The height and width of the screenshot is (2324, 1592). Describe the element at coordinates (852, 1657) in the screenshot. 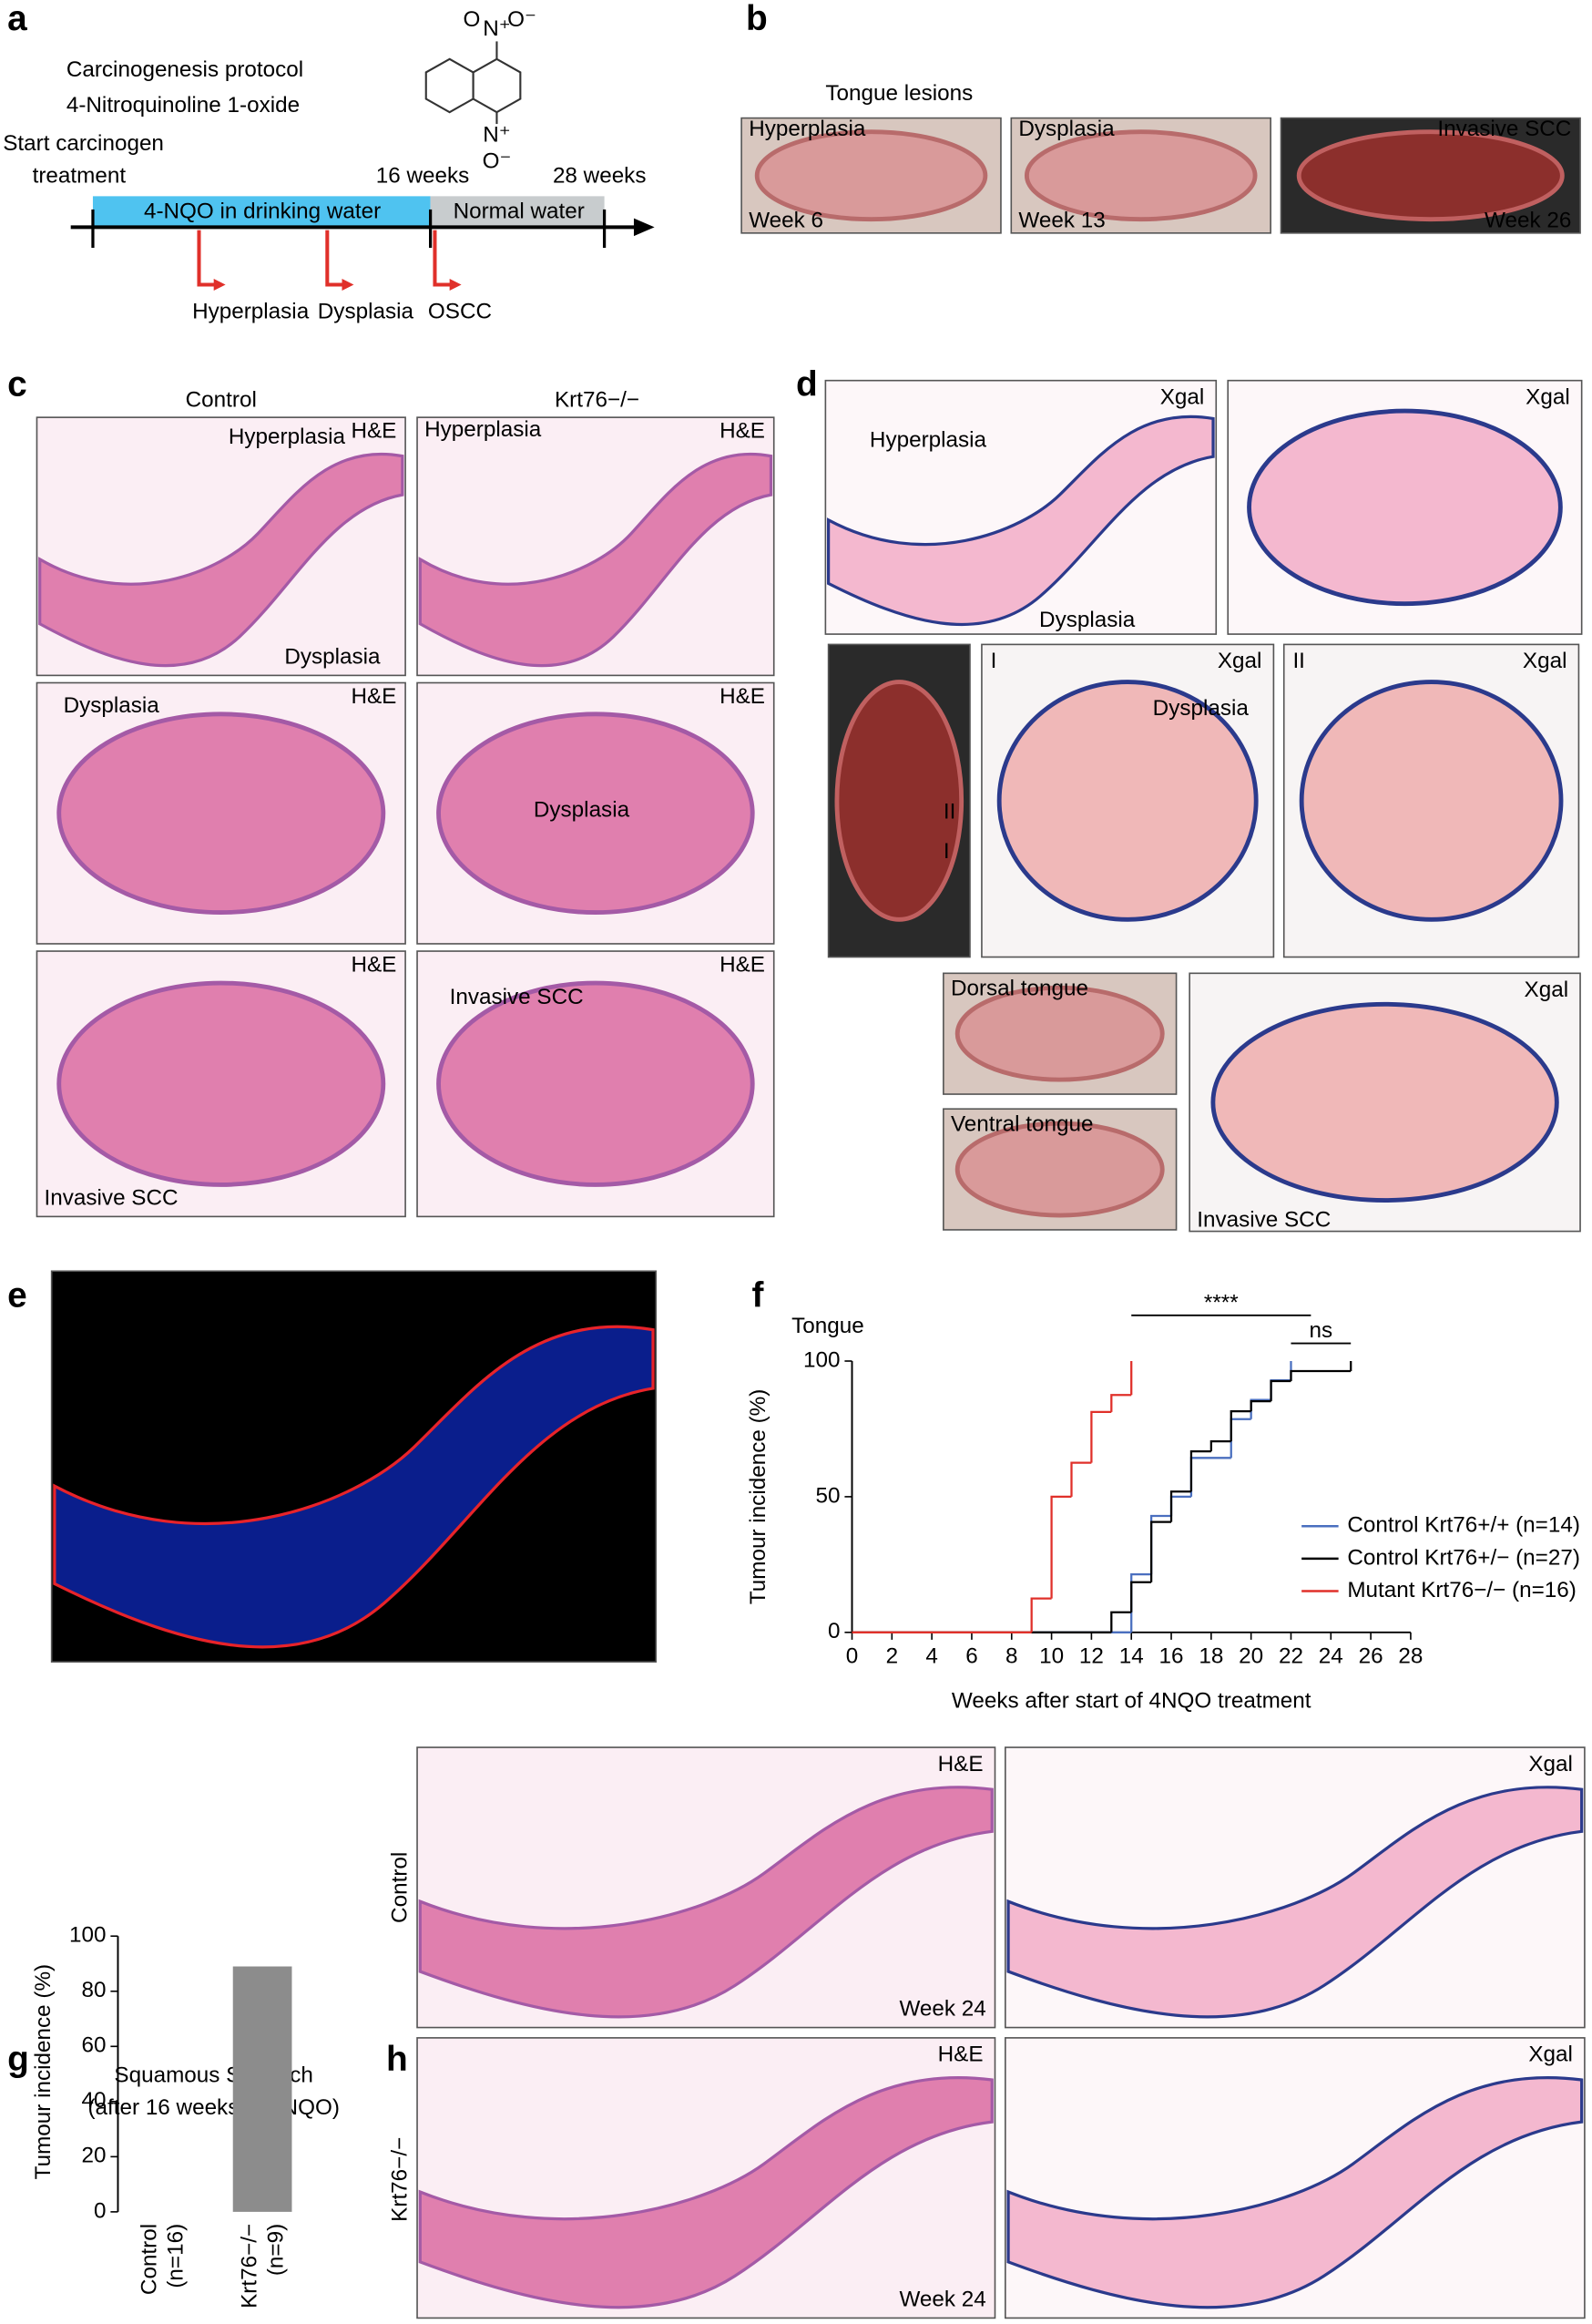

I see `x-tick-label: 0` at that location.